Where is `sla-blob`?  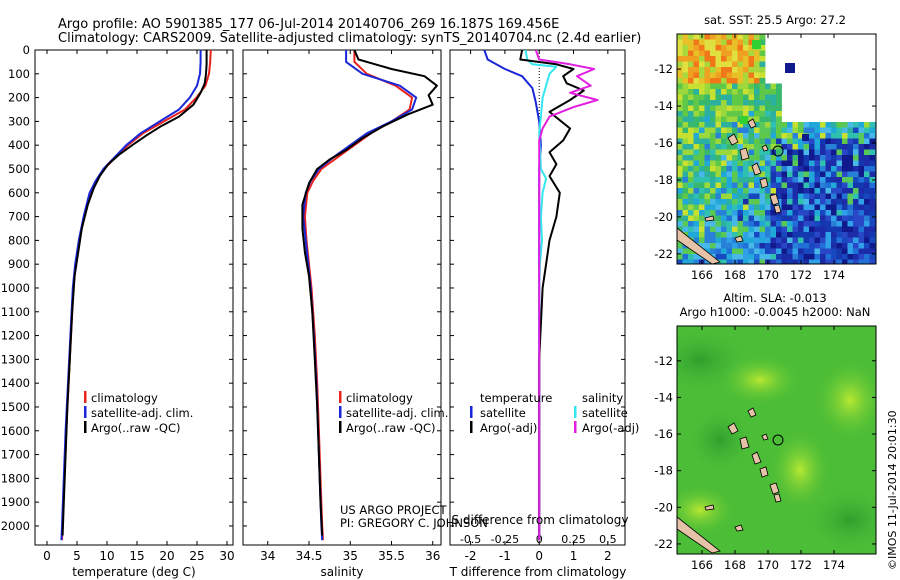
sla-blob is located at coordinates (845, 400).